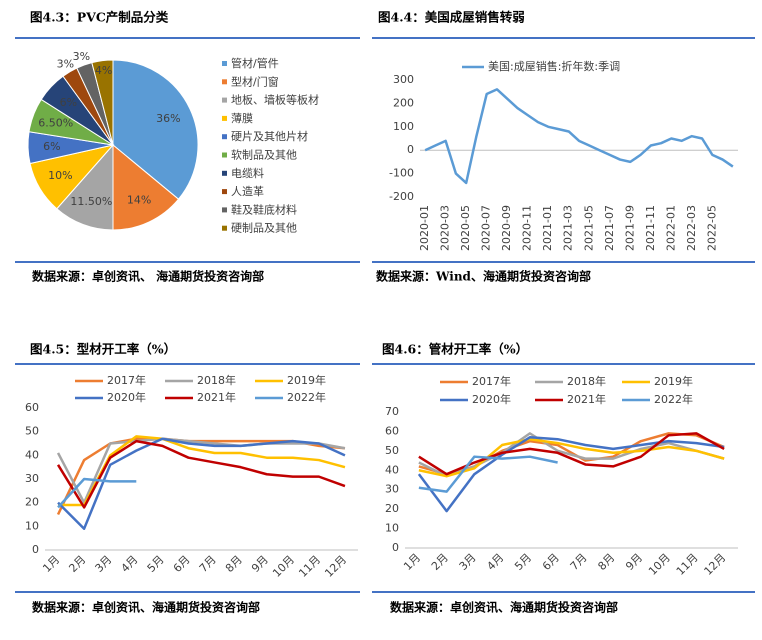 The height and width of the screenshot is (640, 762). Describe the element at coordinates (486, 228) in the screenshot. I see `x-tick-label: 2020-07` at that location.